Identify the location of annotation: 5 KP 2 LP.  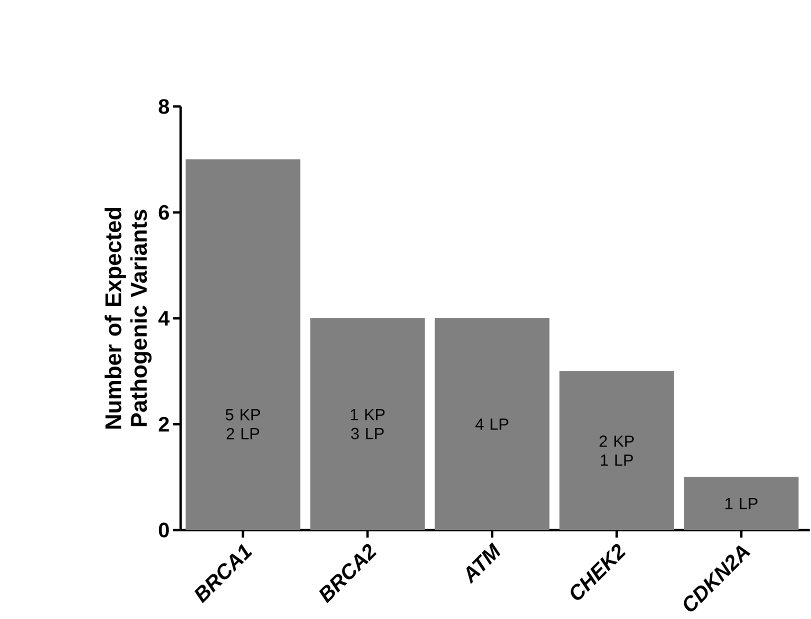
(243, 424).